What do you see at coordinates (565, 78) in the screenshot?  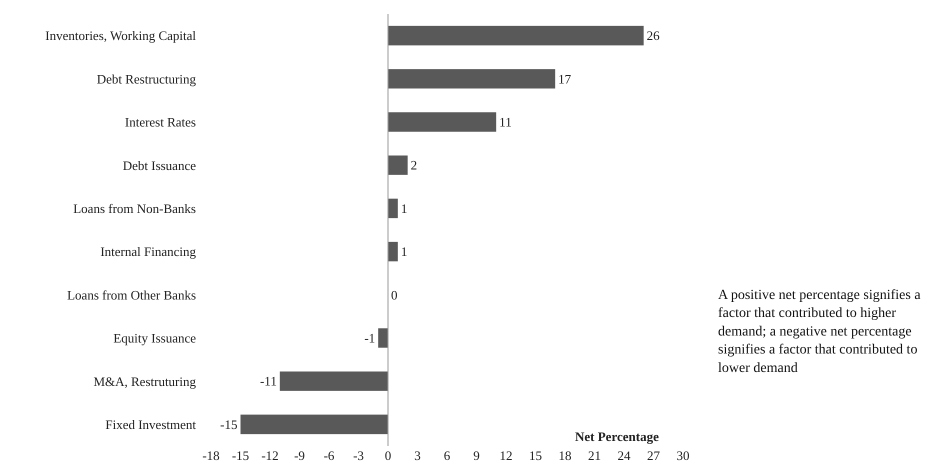 I see `data-label: 17` at bounding box center [565, 78].